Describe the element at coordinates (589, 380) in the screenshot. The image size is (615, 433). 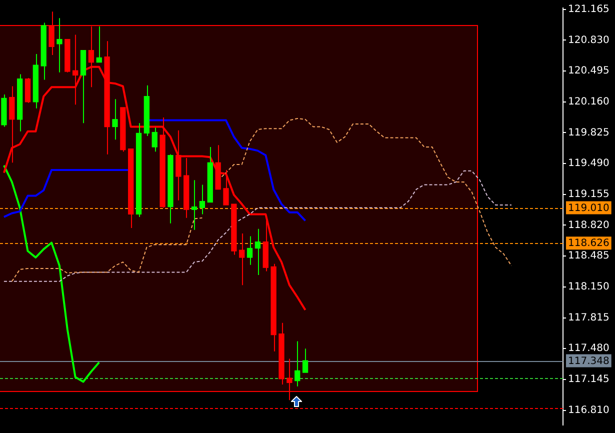
I see `y-tick-label: 117.145` at that location.